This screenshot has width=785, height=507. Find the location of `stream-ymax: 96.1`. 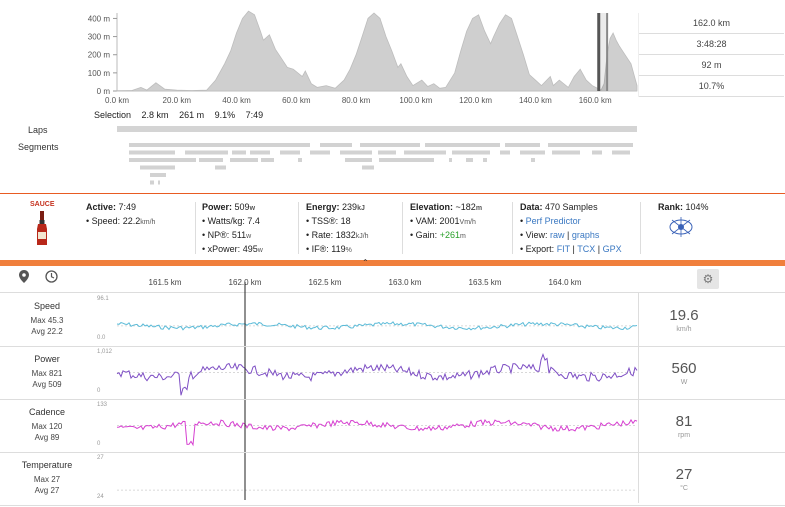

stream-ymax: 96.1 is located at coordinates (103, 299).